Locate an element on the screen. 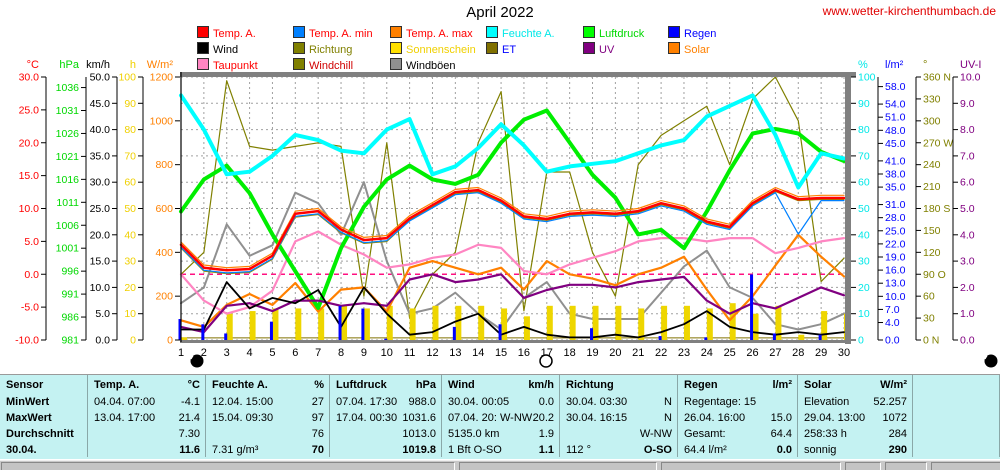 The height and width of the screenshot is (470, 1000). axis-wm2-tick-label: 1000 is located at coordinates (162, 121).